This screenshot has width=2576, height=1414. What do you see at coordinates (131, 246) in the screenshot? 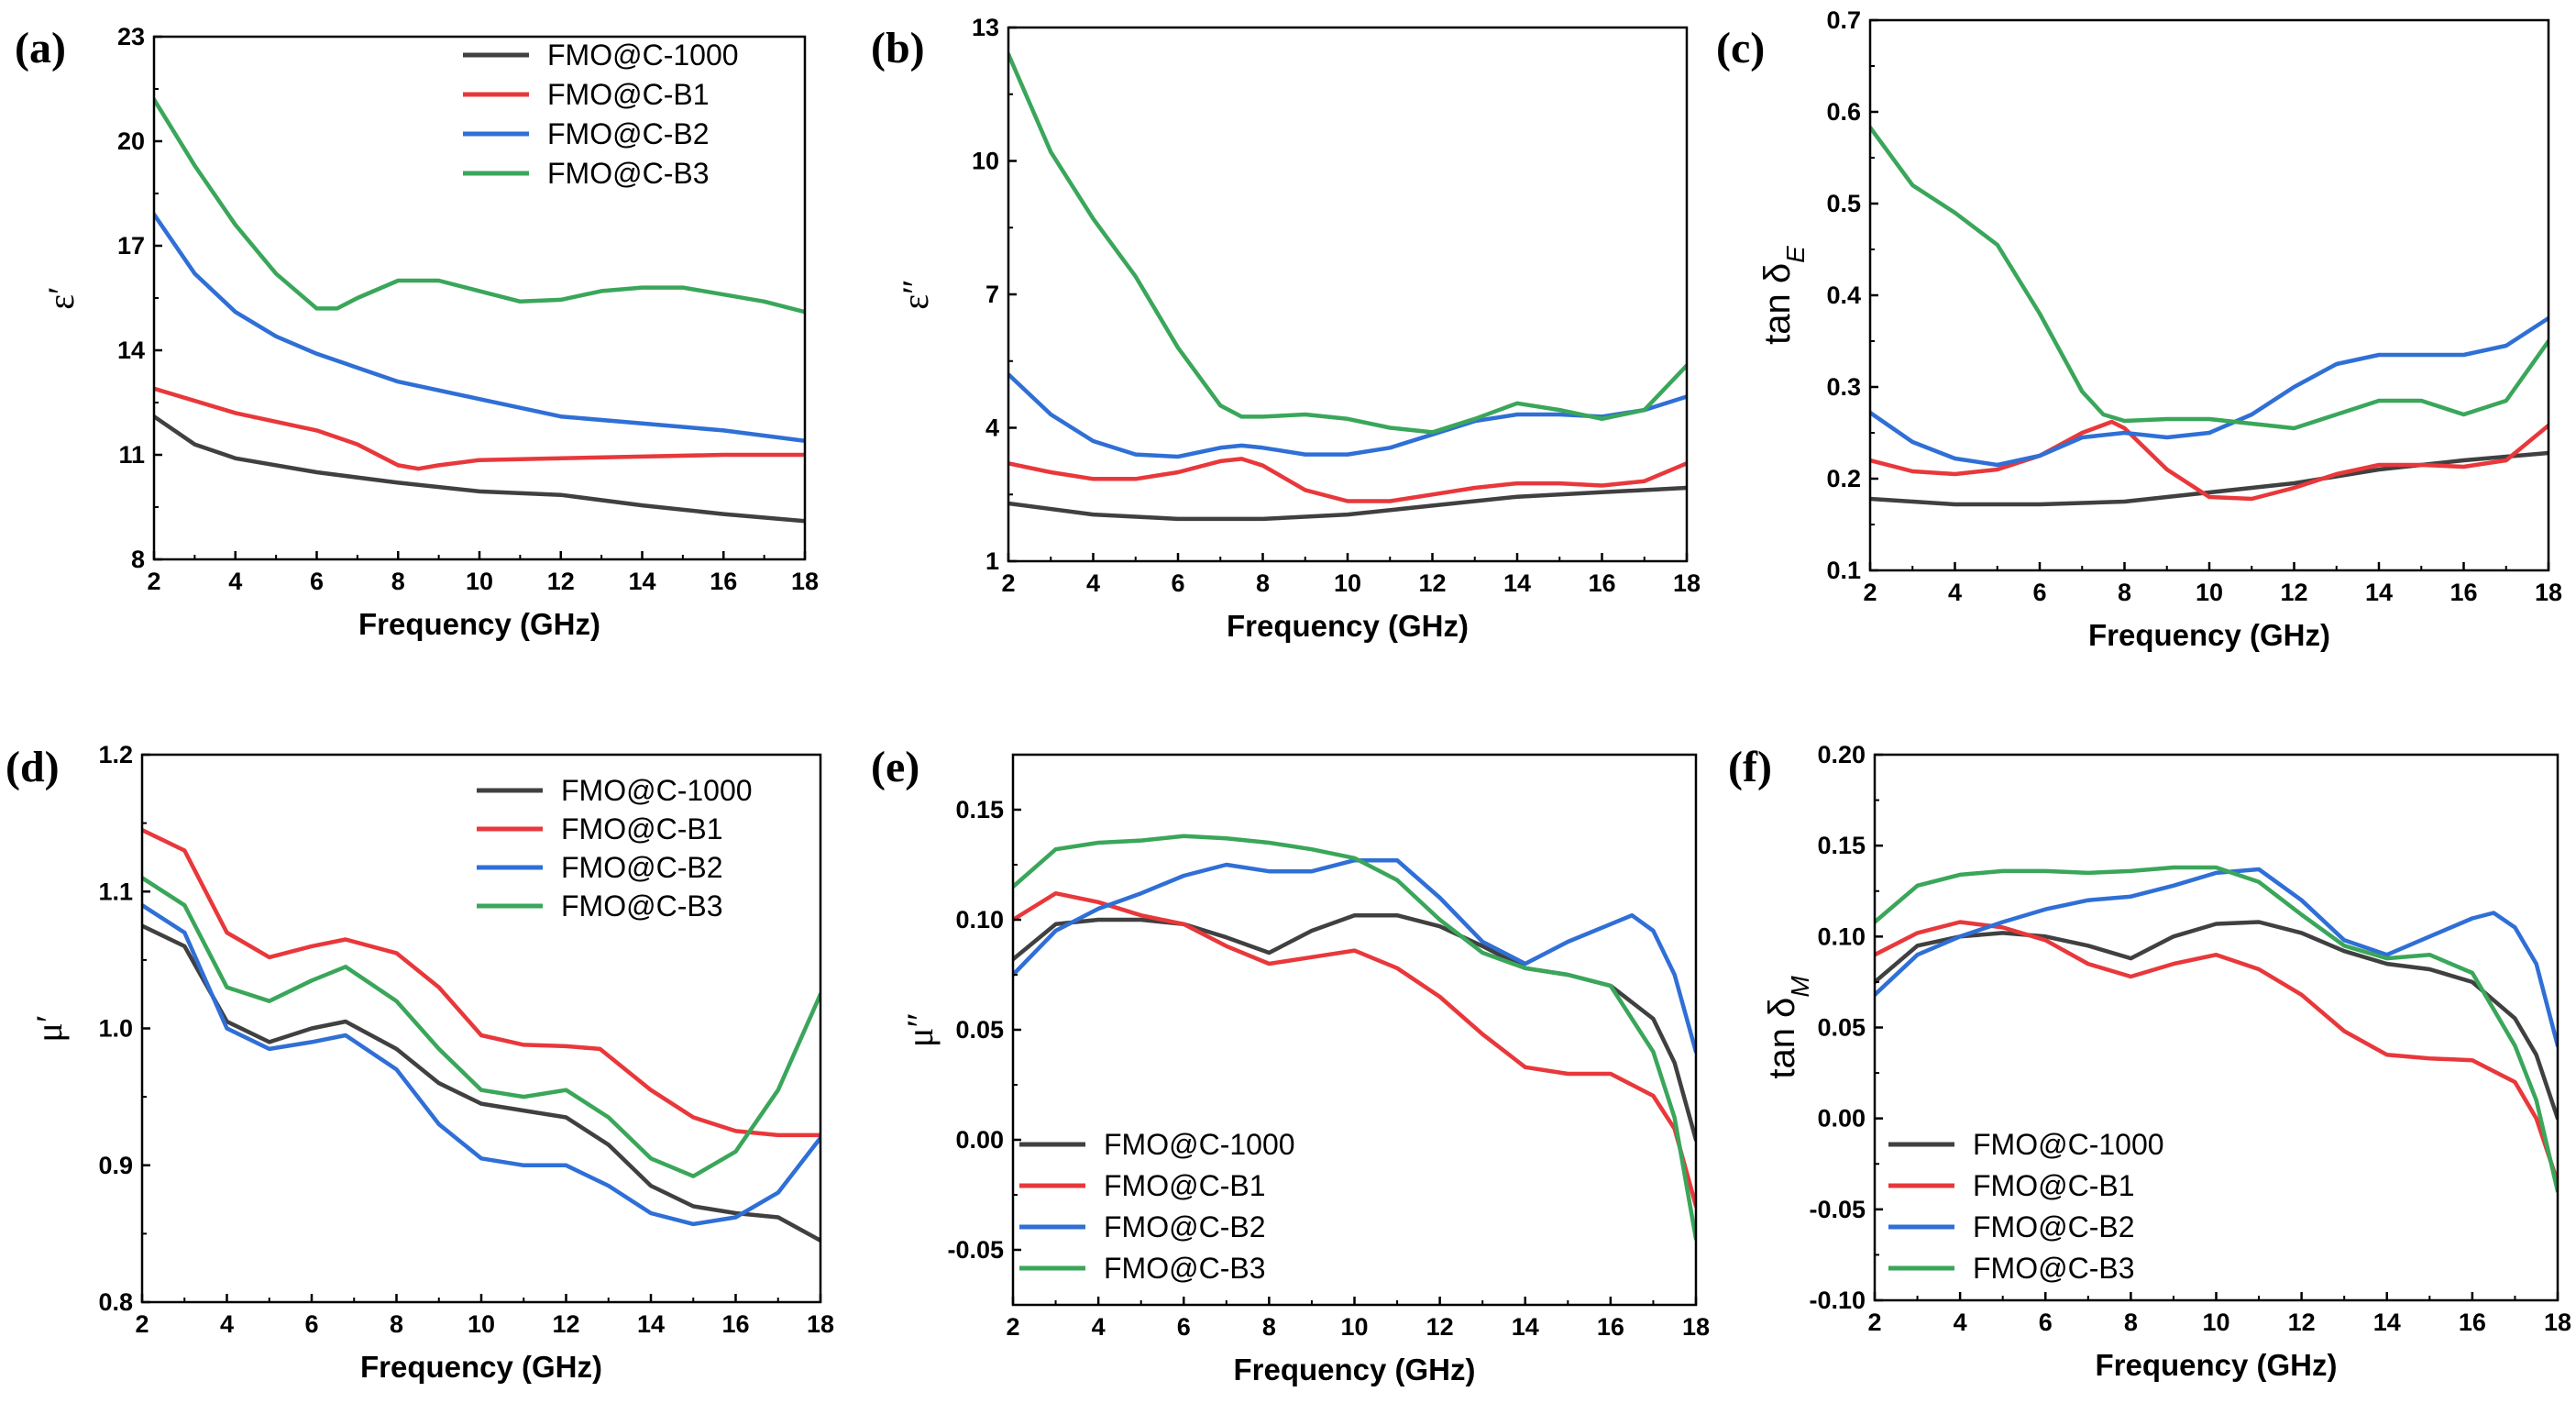
I see `y-tick-label: 17` at bounding box center [131, 246].